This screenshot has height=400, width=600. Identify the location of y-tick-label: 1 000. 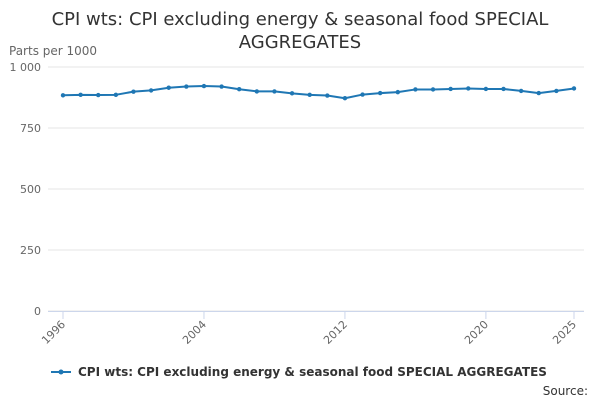
(26, 67).